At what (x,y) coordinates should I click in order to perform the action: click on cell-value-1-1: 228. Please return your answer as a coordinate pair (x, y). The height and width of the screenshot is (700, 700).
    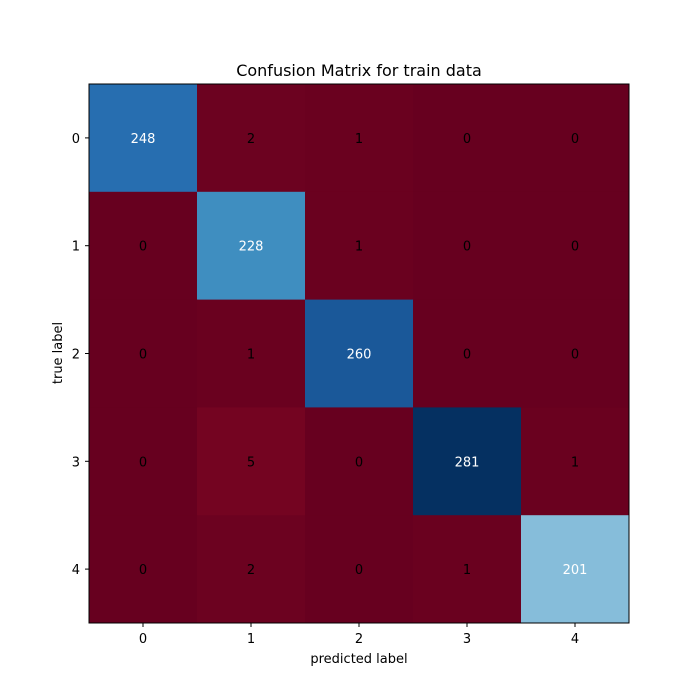
    Looking at the image, I should click on (251, 247).